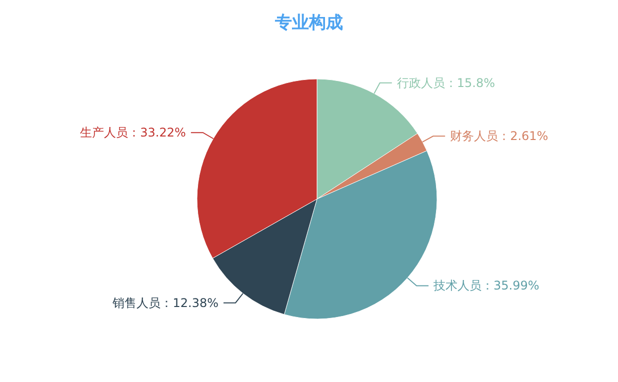 The image size is (618, 382). What do you see at coordinates (308, 23) in the screenshot?
I see `chart-title: 专业构成` at bounding box center [308, 23].